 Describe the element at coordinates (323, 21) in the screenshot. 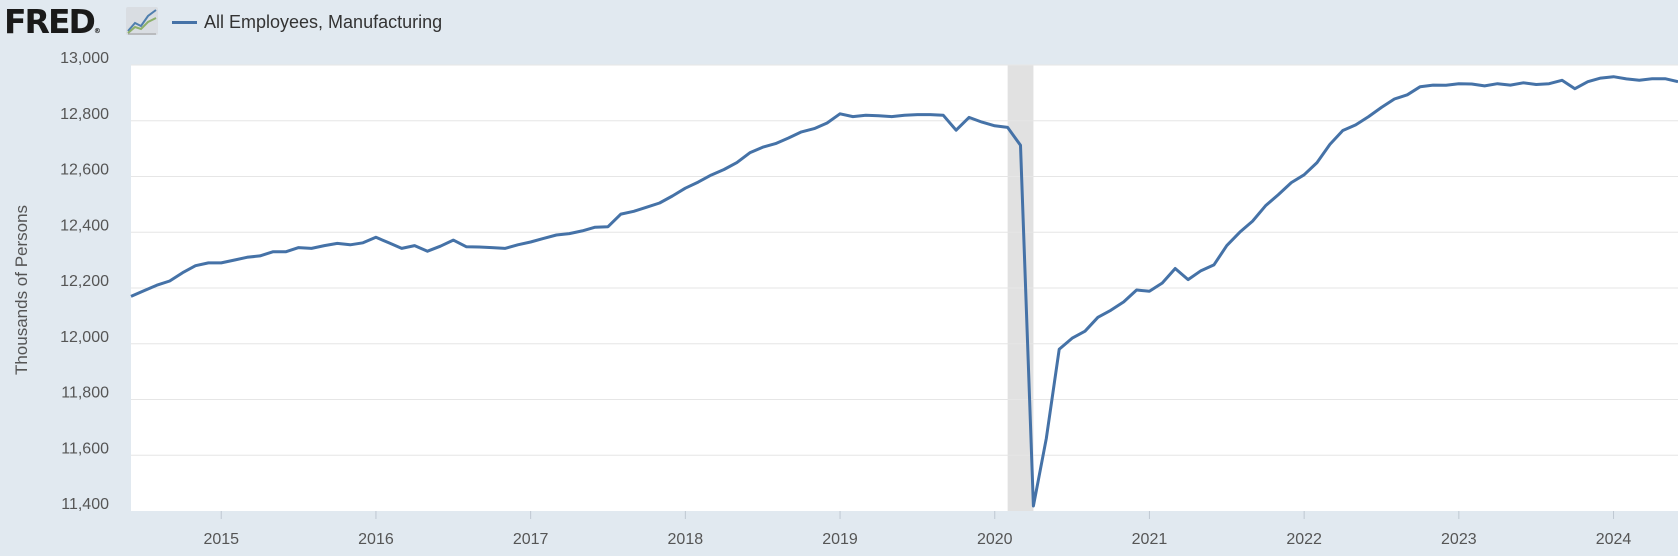

I see `legend-label: All Employees, Manufacturing` at that location.